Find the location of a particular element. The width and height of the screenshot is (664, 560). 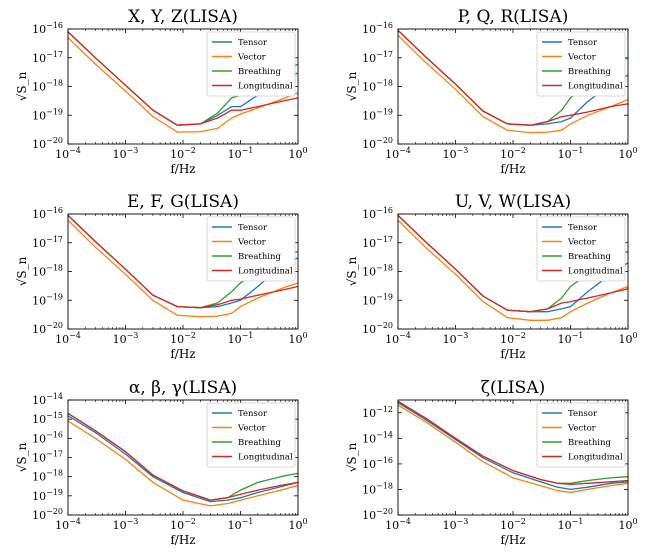

y-tick-label: 10−19 is located at coordinates (47, 495).